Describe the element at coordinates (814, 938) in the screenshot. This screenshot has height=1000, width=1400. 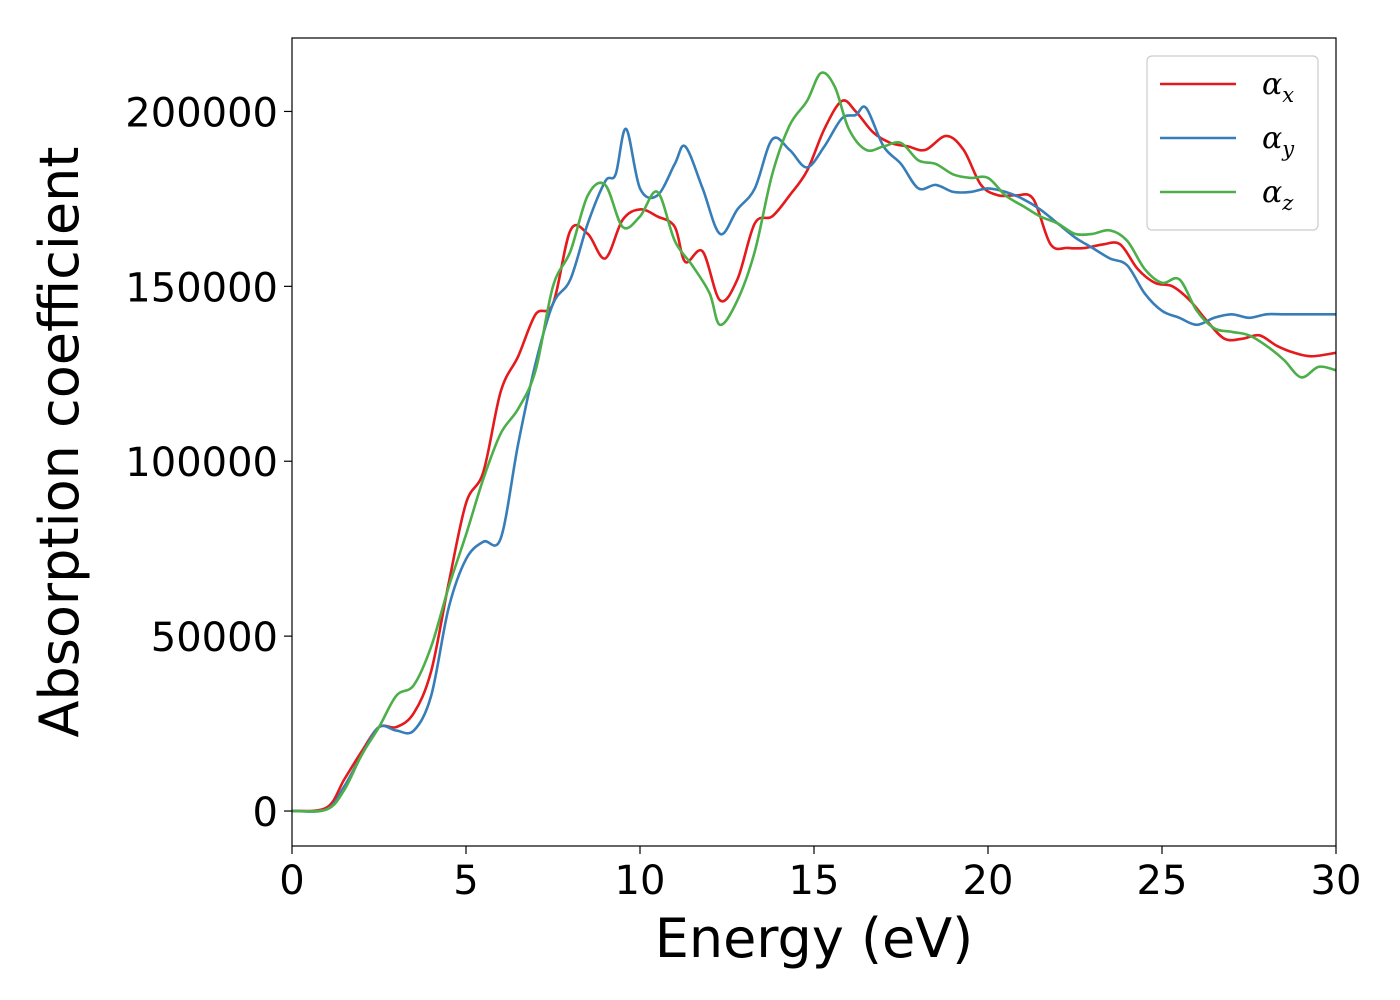
I see `x-axis-label: Energy (eV)` at that location.